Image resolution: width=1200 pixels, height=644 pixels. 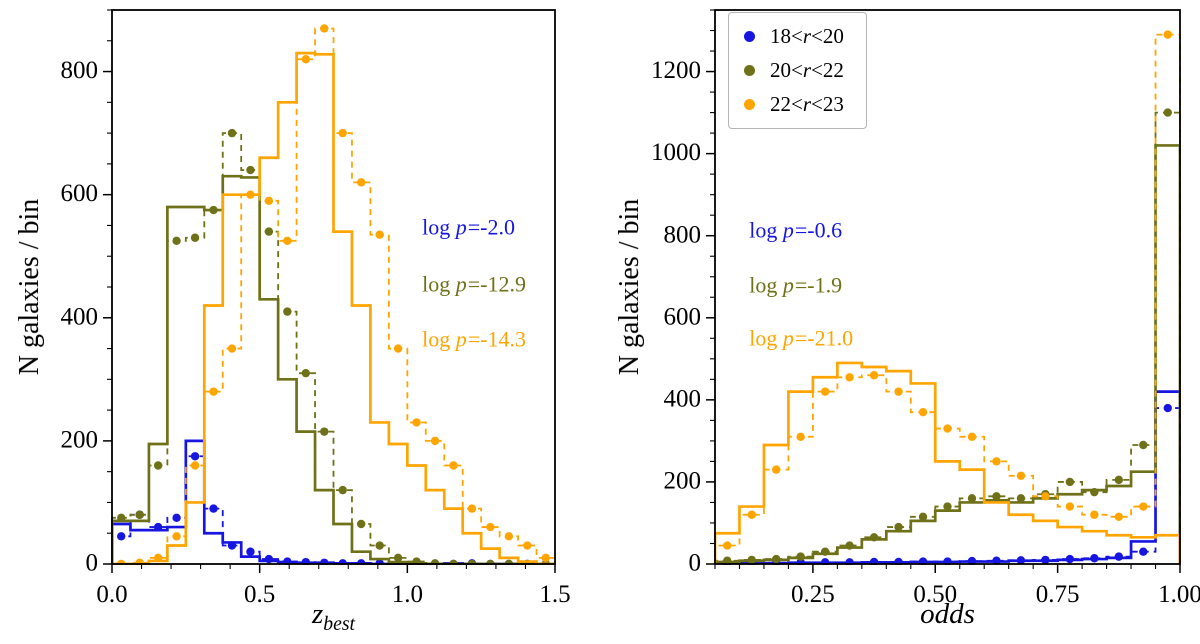 I want to click on legend-box: 18<r<20 20<r<22 22<r<23, so click(x=797, y=70).